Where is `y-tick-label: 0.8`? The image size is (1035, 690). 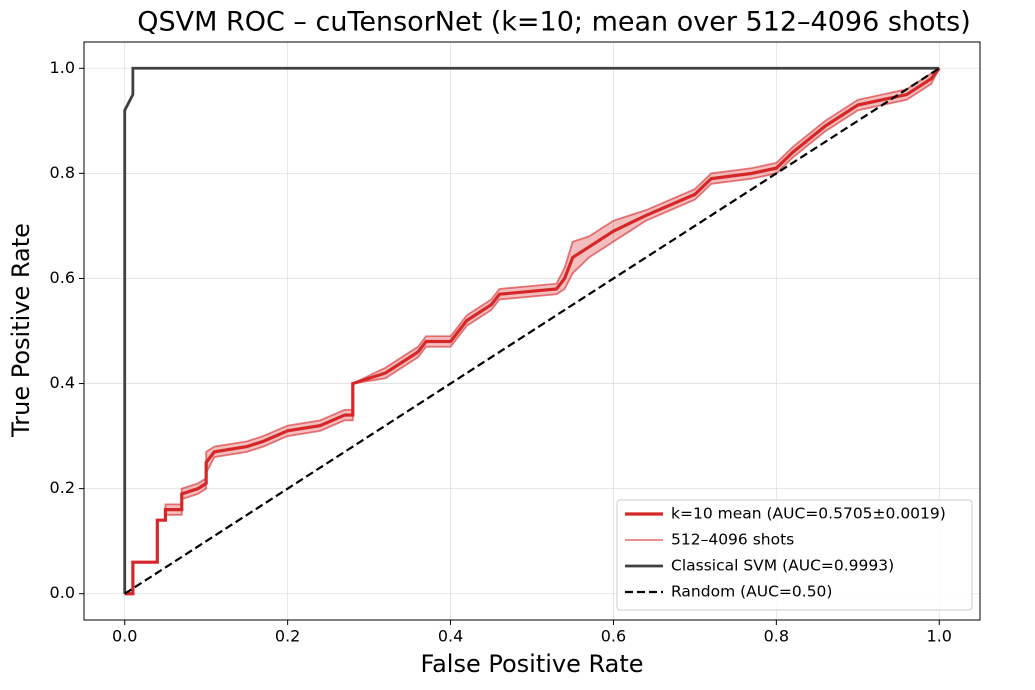
y-tick-label: 0.8 is located at coordinates (62, 172).